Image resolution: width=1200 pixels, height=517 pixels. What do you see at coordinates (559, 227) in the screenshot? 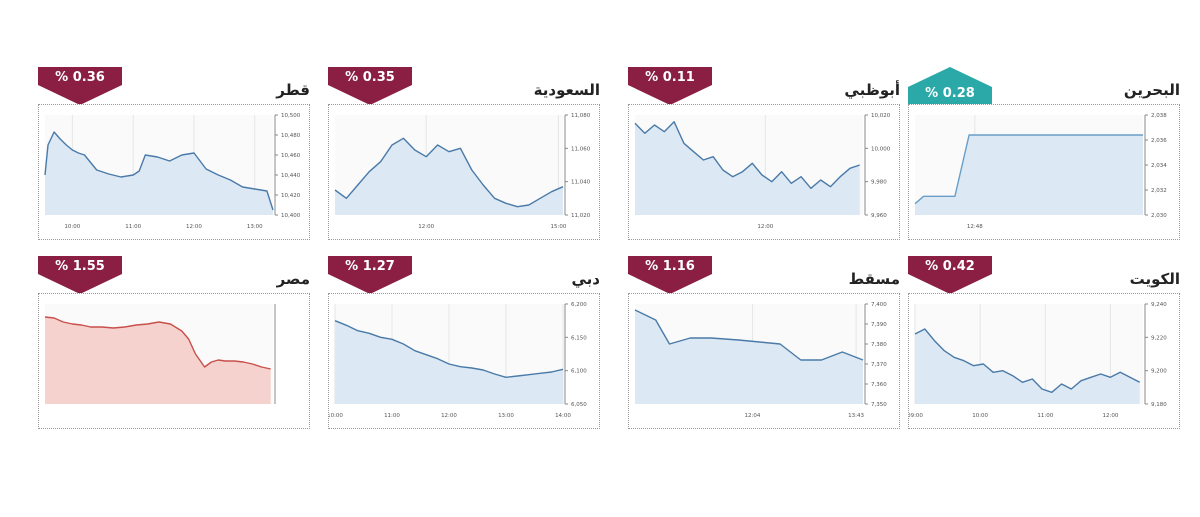
I see `x-tick-label: 15:00` at bounding box center [559, 227].